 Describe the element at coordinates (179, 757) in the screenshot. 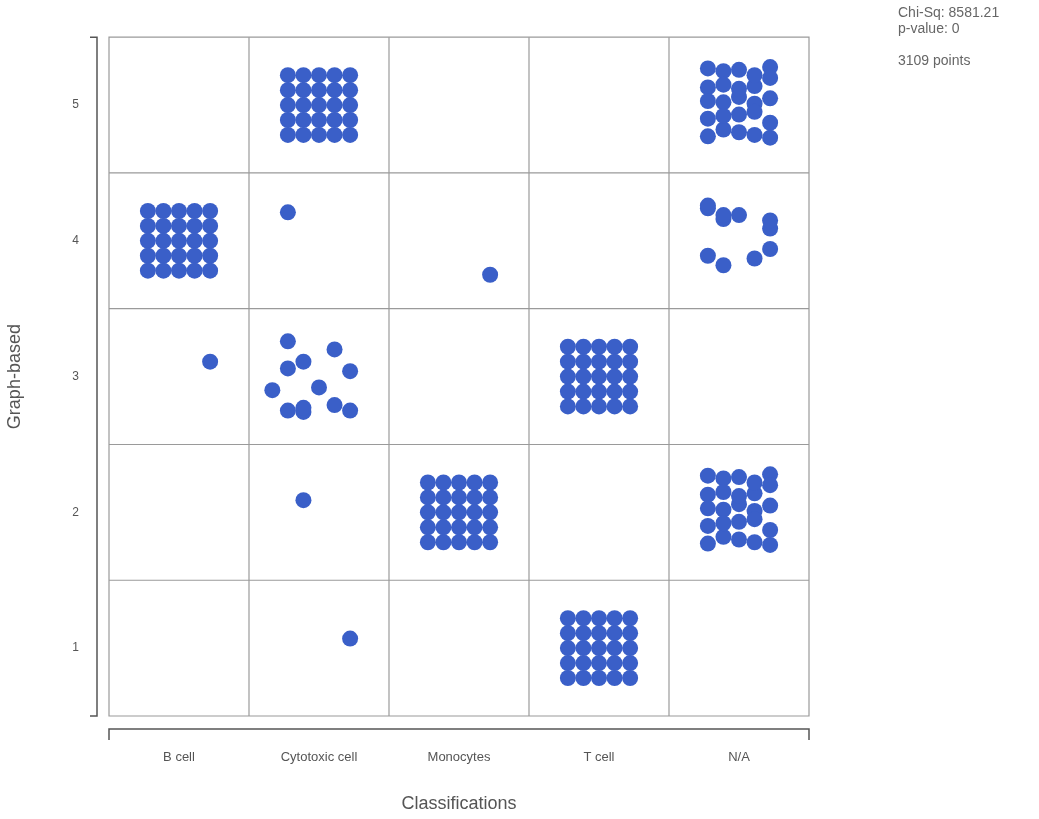

I see `x-tick-label: B cell` at that location.